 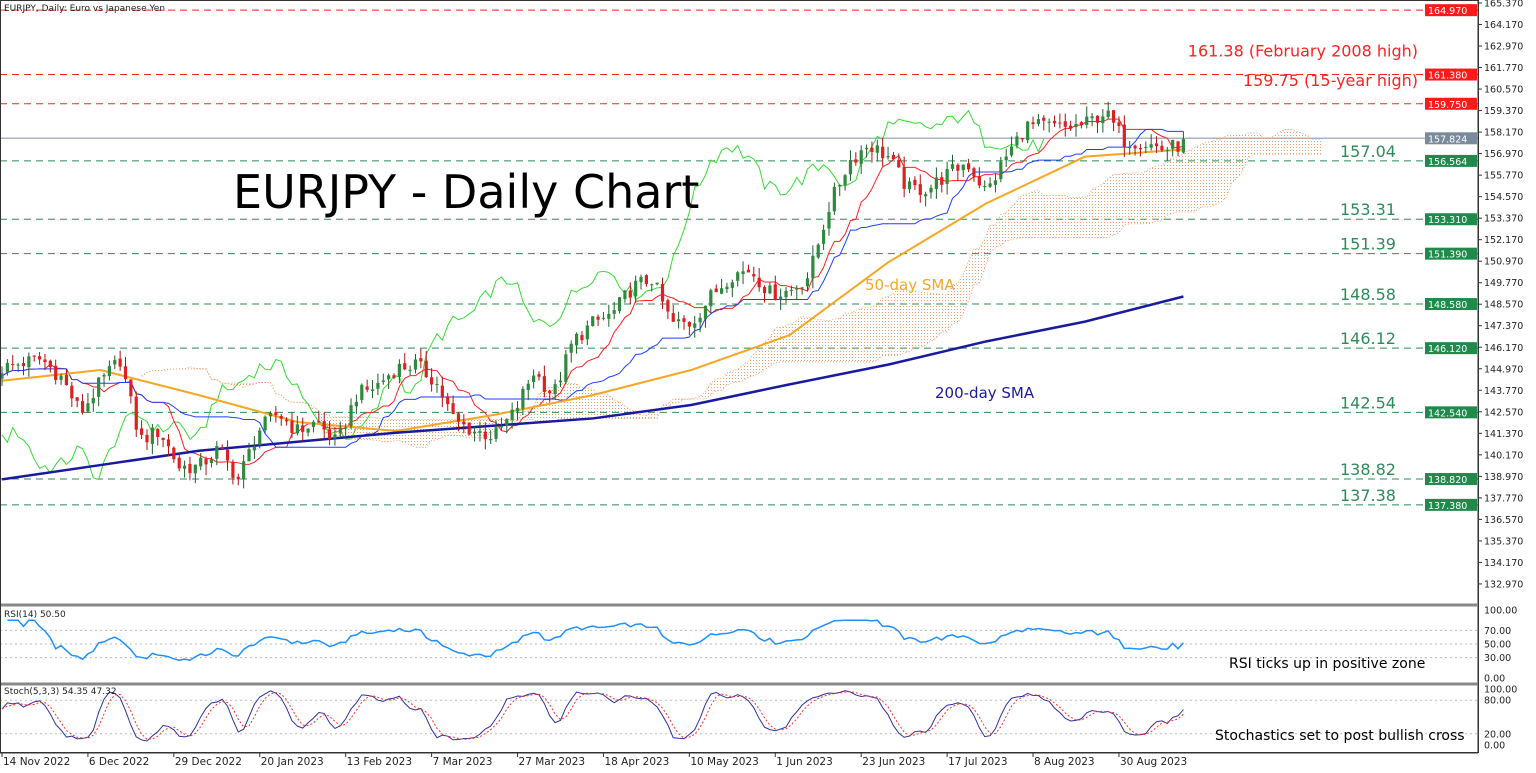 I want to click on price-tick-label: 152.170, so click(x=1503, y=240).